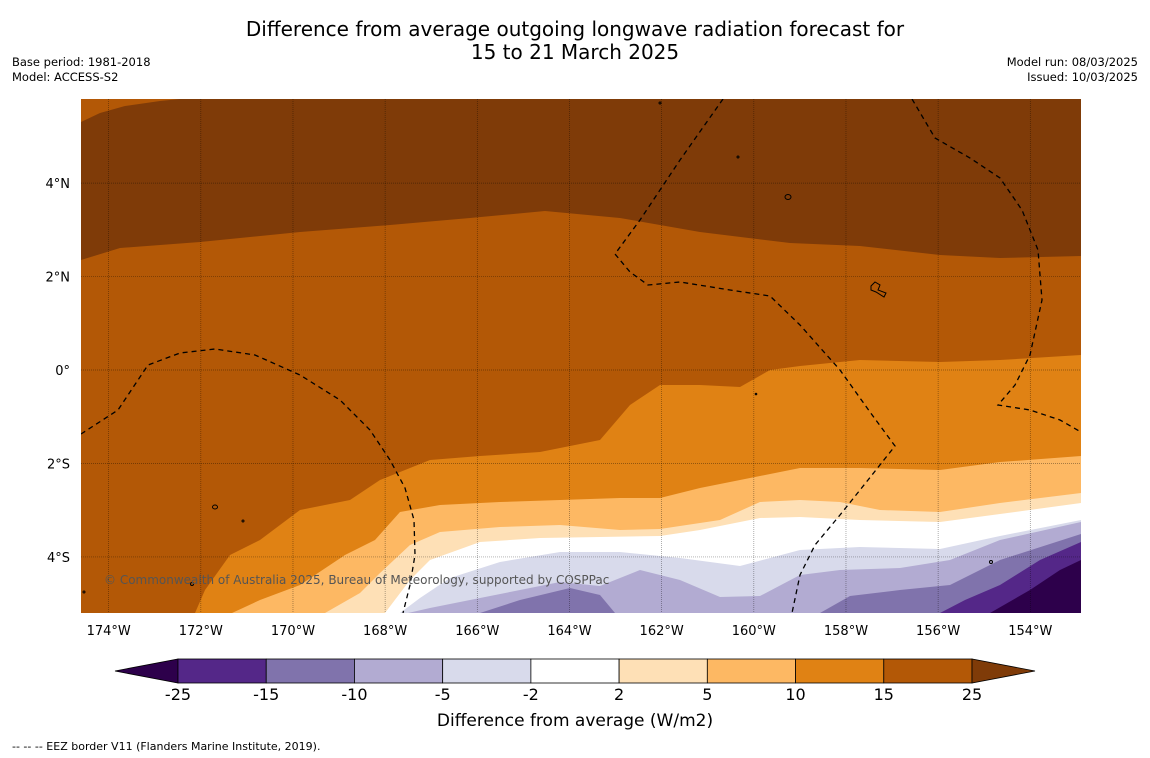  I want to click on colorbar-tick-label: -5, so click(443, 694).